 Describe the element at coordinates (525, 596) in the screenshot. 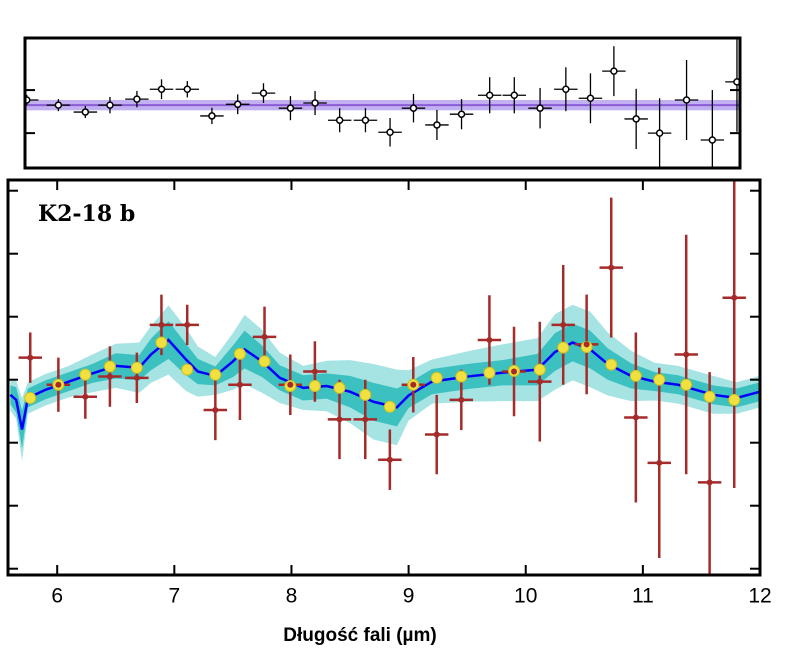

I see `x-tick-label: 10` at that location.